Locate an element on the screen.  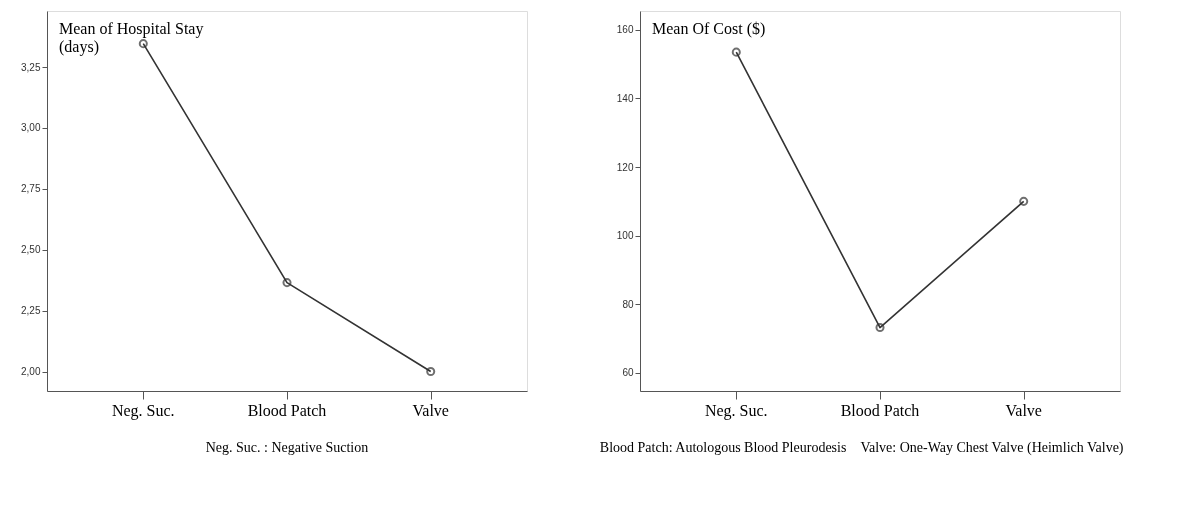
y-tick-label: 120 is located at coordinates (625, 167).